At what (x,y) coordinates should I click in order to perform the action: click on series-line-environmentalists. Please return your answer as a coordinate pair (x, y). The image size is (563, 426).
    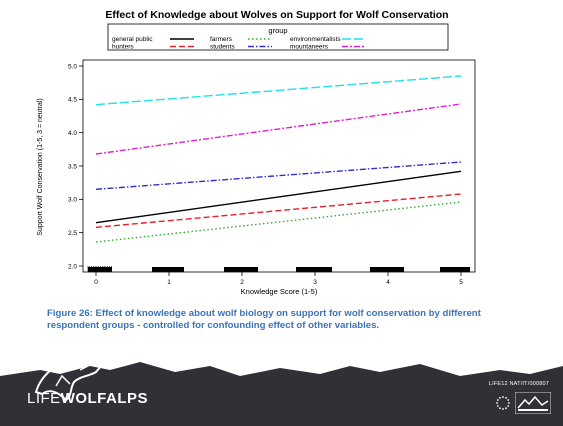
    Looking at the image, I should click on (278, 90).